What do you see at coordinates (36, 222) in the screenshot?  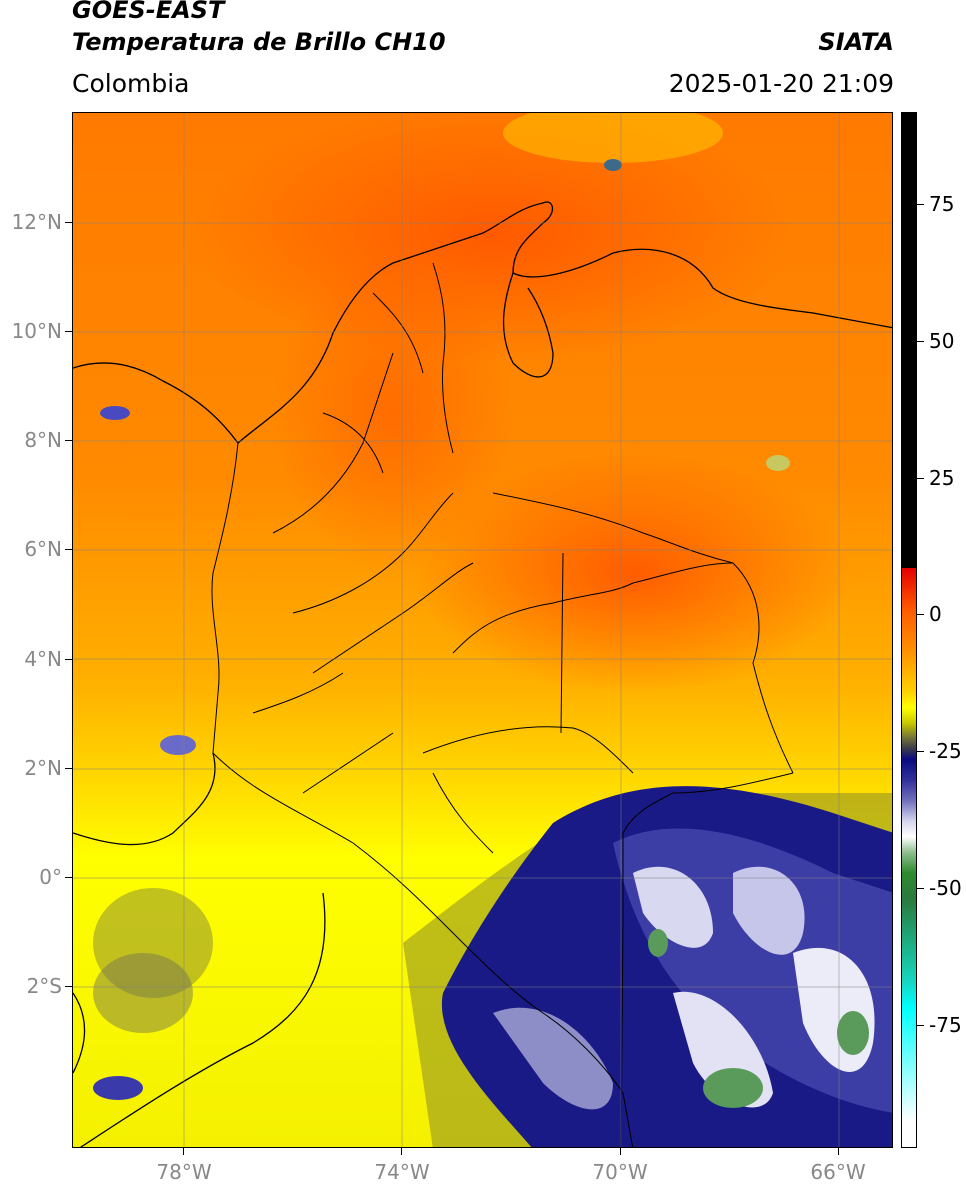 I see `lat-label-12n: 12°N` at bounding box center [36, 222].